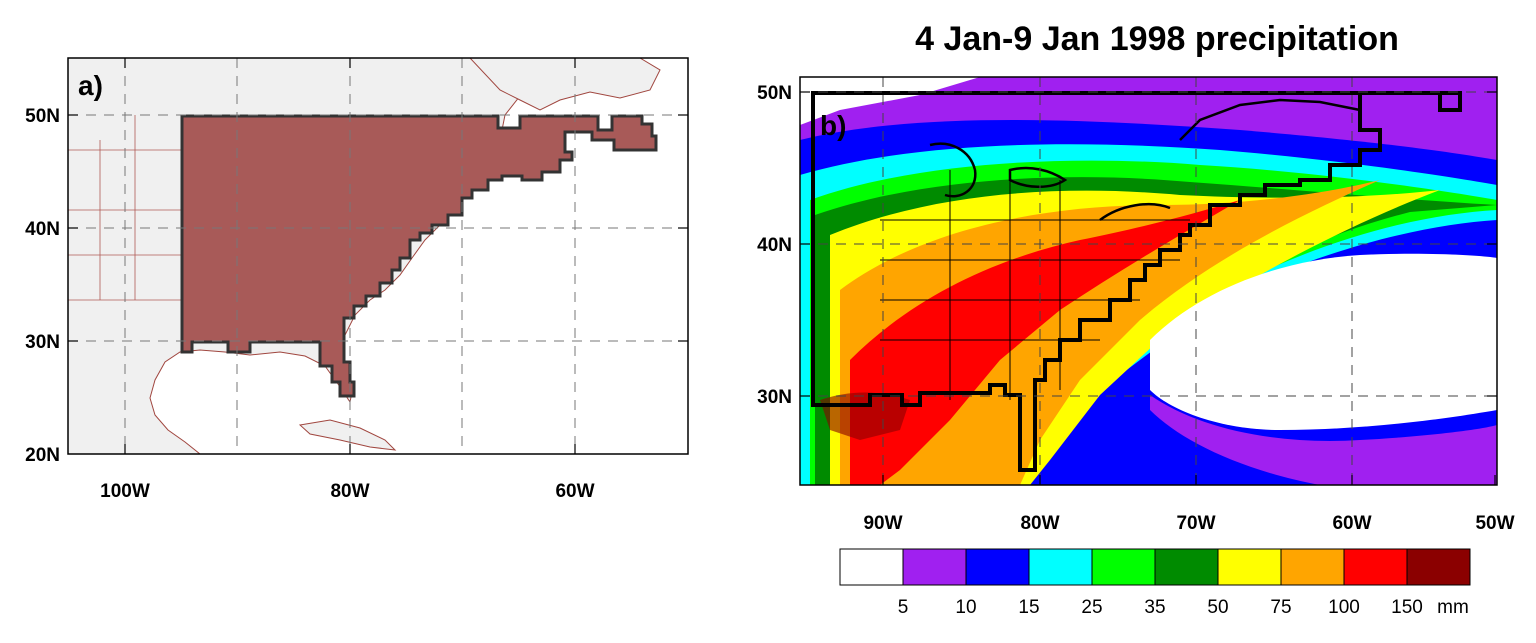  What do you see at coordinates (903, 607) in the screenshot?
I see `colorbar-label: 5` at bounding box center [903, 607].